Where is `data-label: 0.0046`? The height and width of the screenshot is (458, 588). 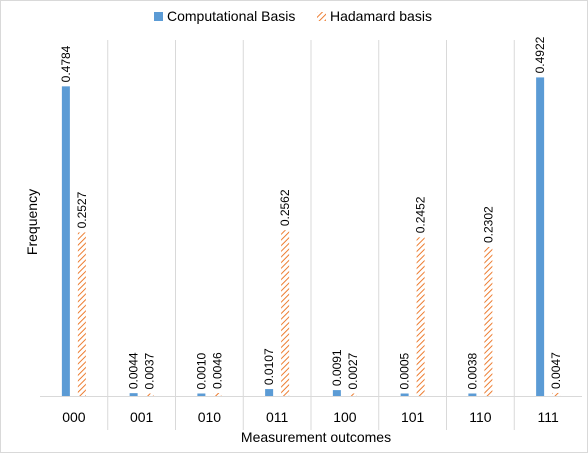 data-label: 0.0046 is located at coordinates (217, 370).